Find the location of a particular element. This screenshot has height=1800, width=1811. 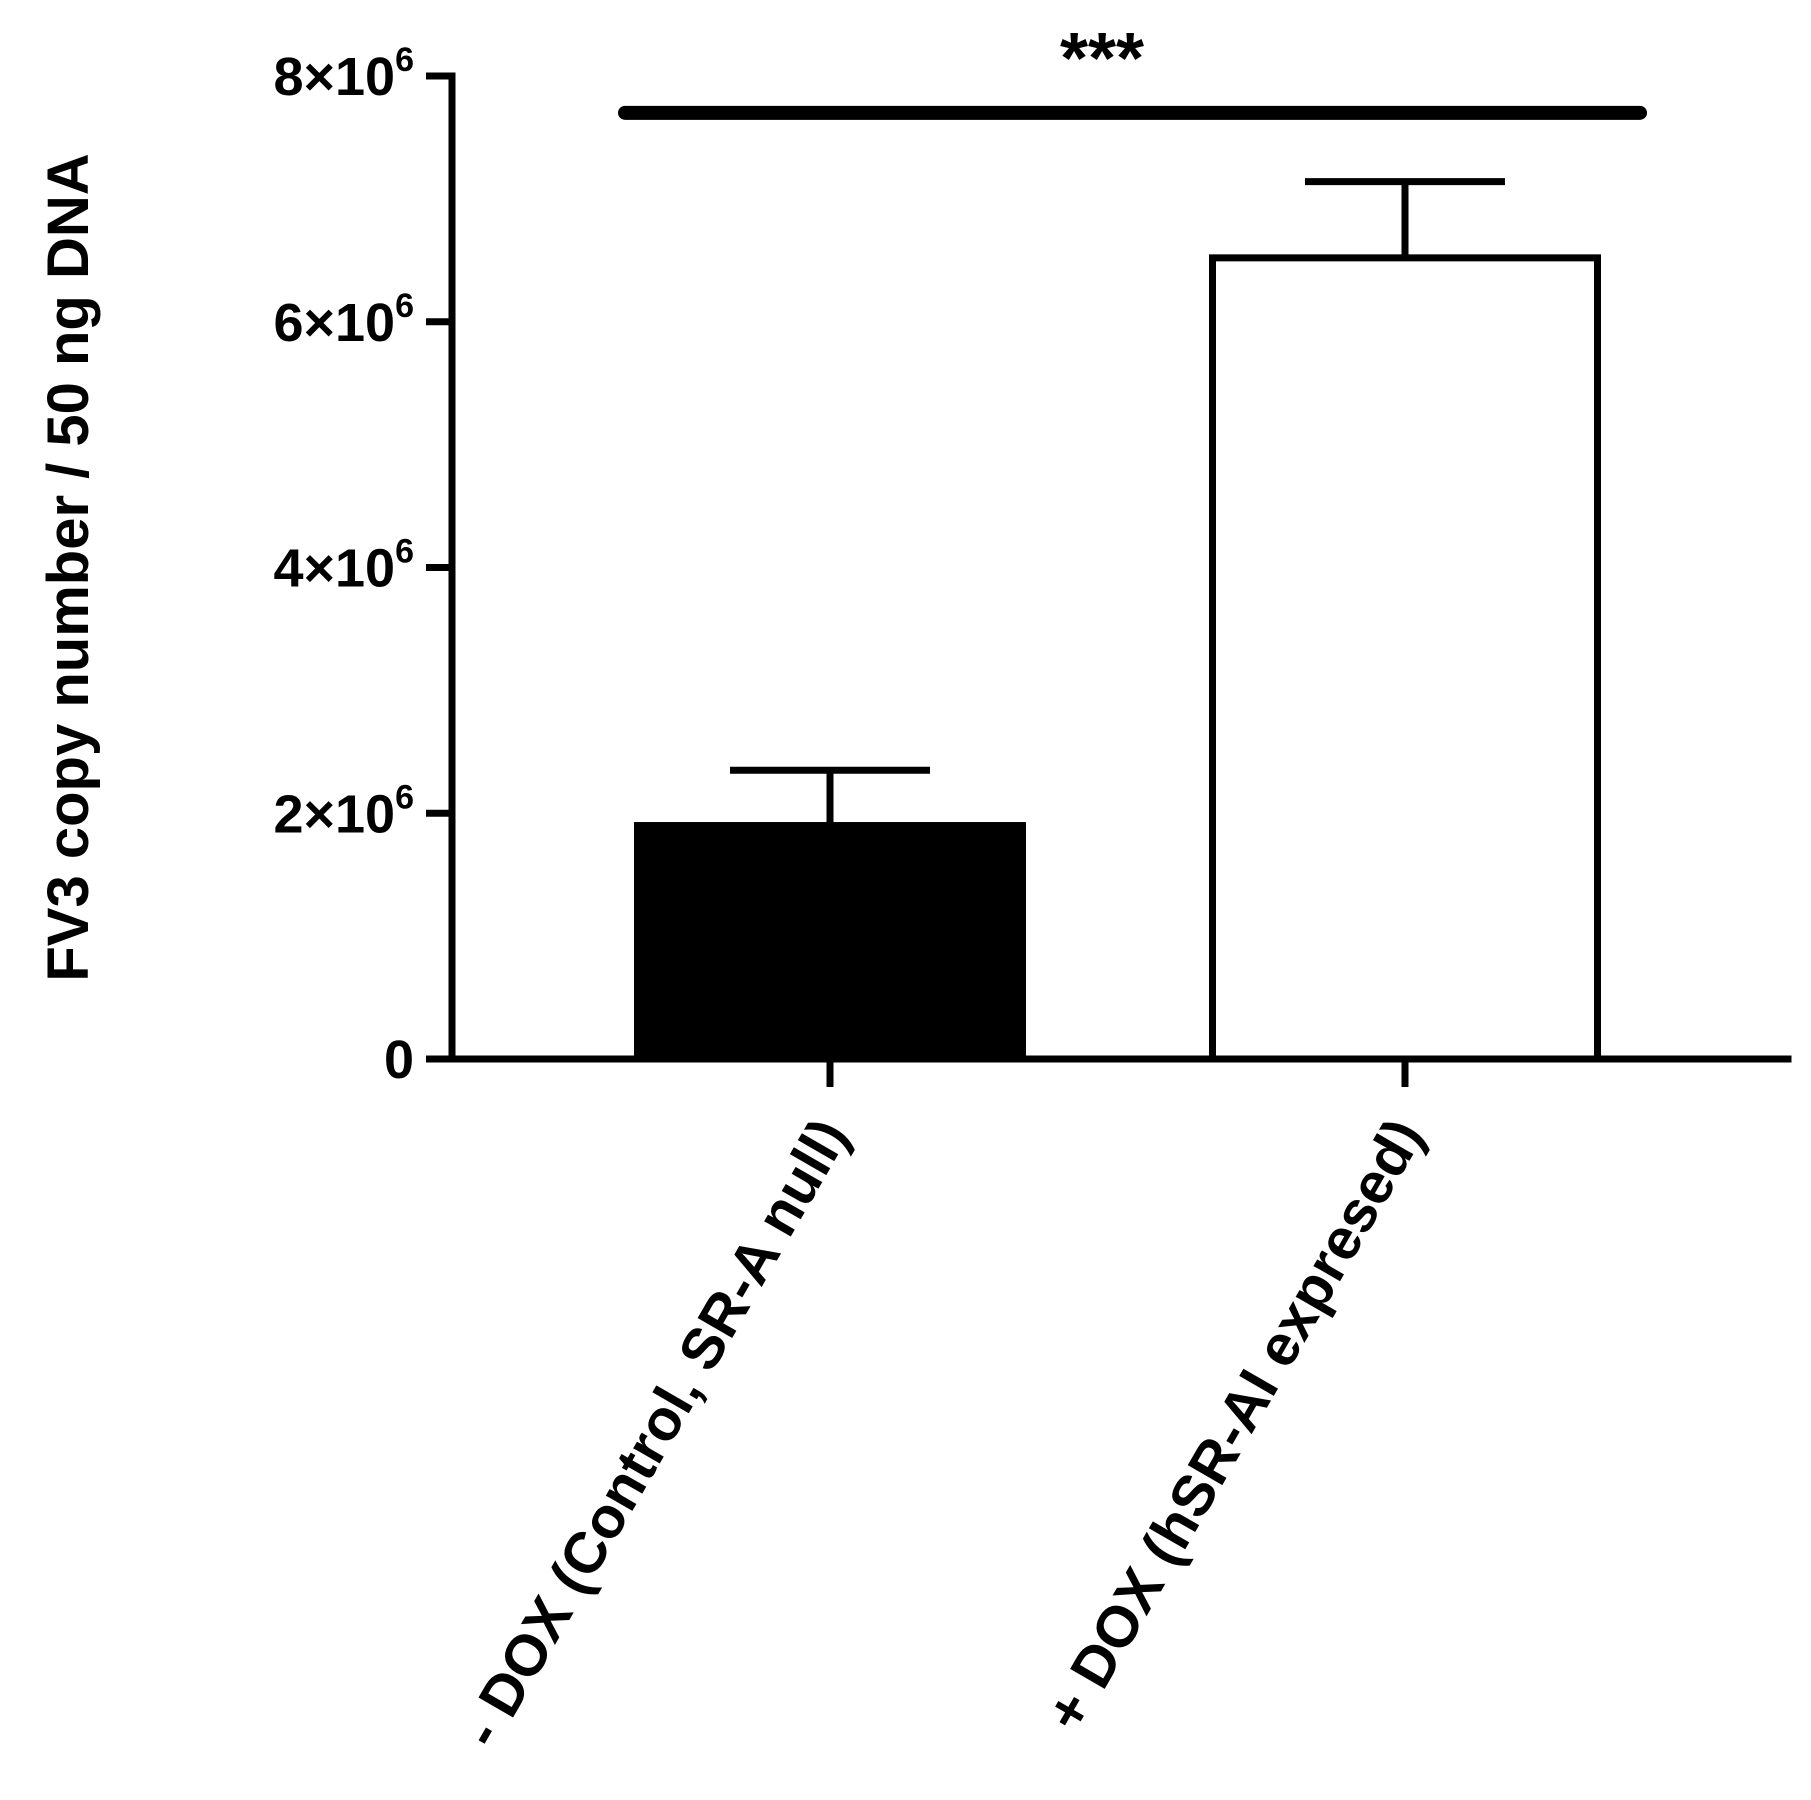

y-tick-label: 2×10⁶ is located at coordinates (343, 811).